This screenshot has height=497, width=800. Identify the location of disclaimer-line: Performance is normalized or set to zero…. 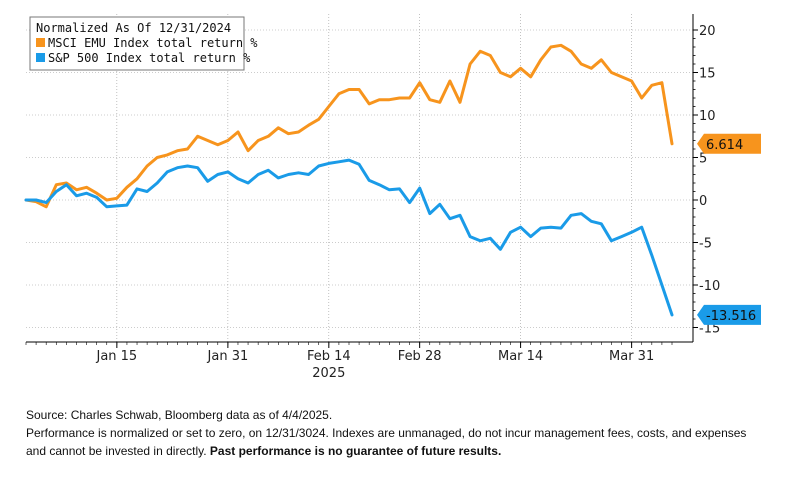
(386, 433).